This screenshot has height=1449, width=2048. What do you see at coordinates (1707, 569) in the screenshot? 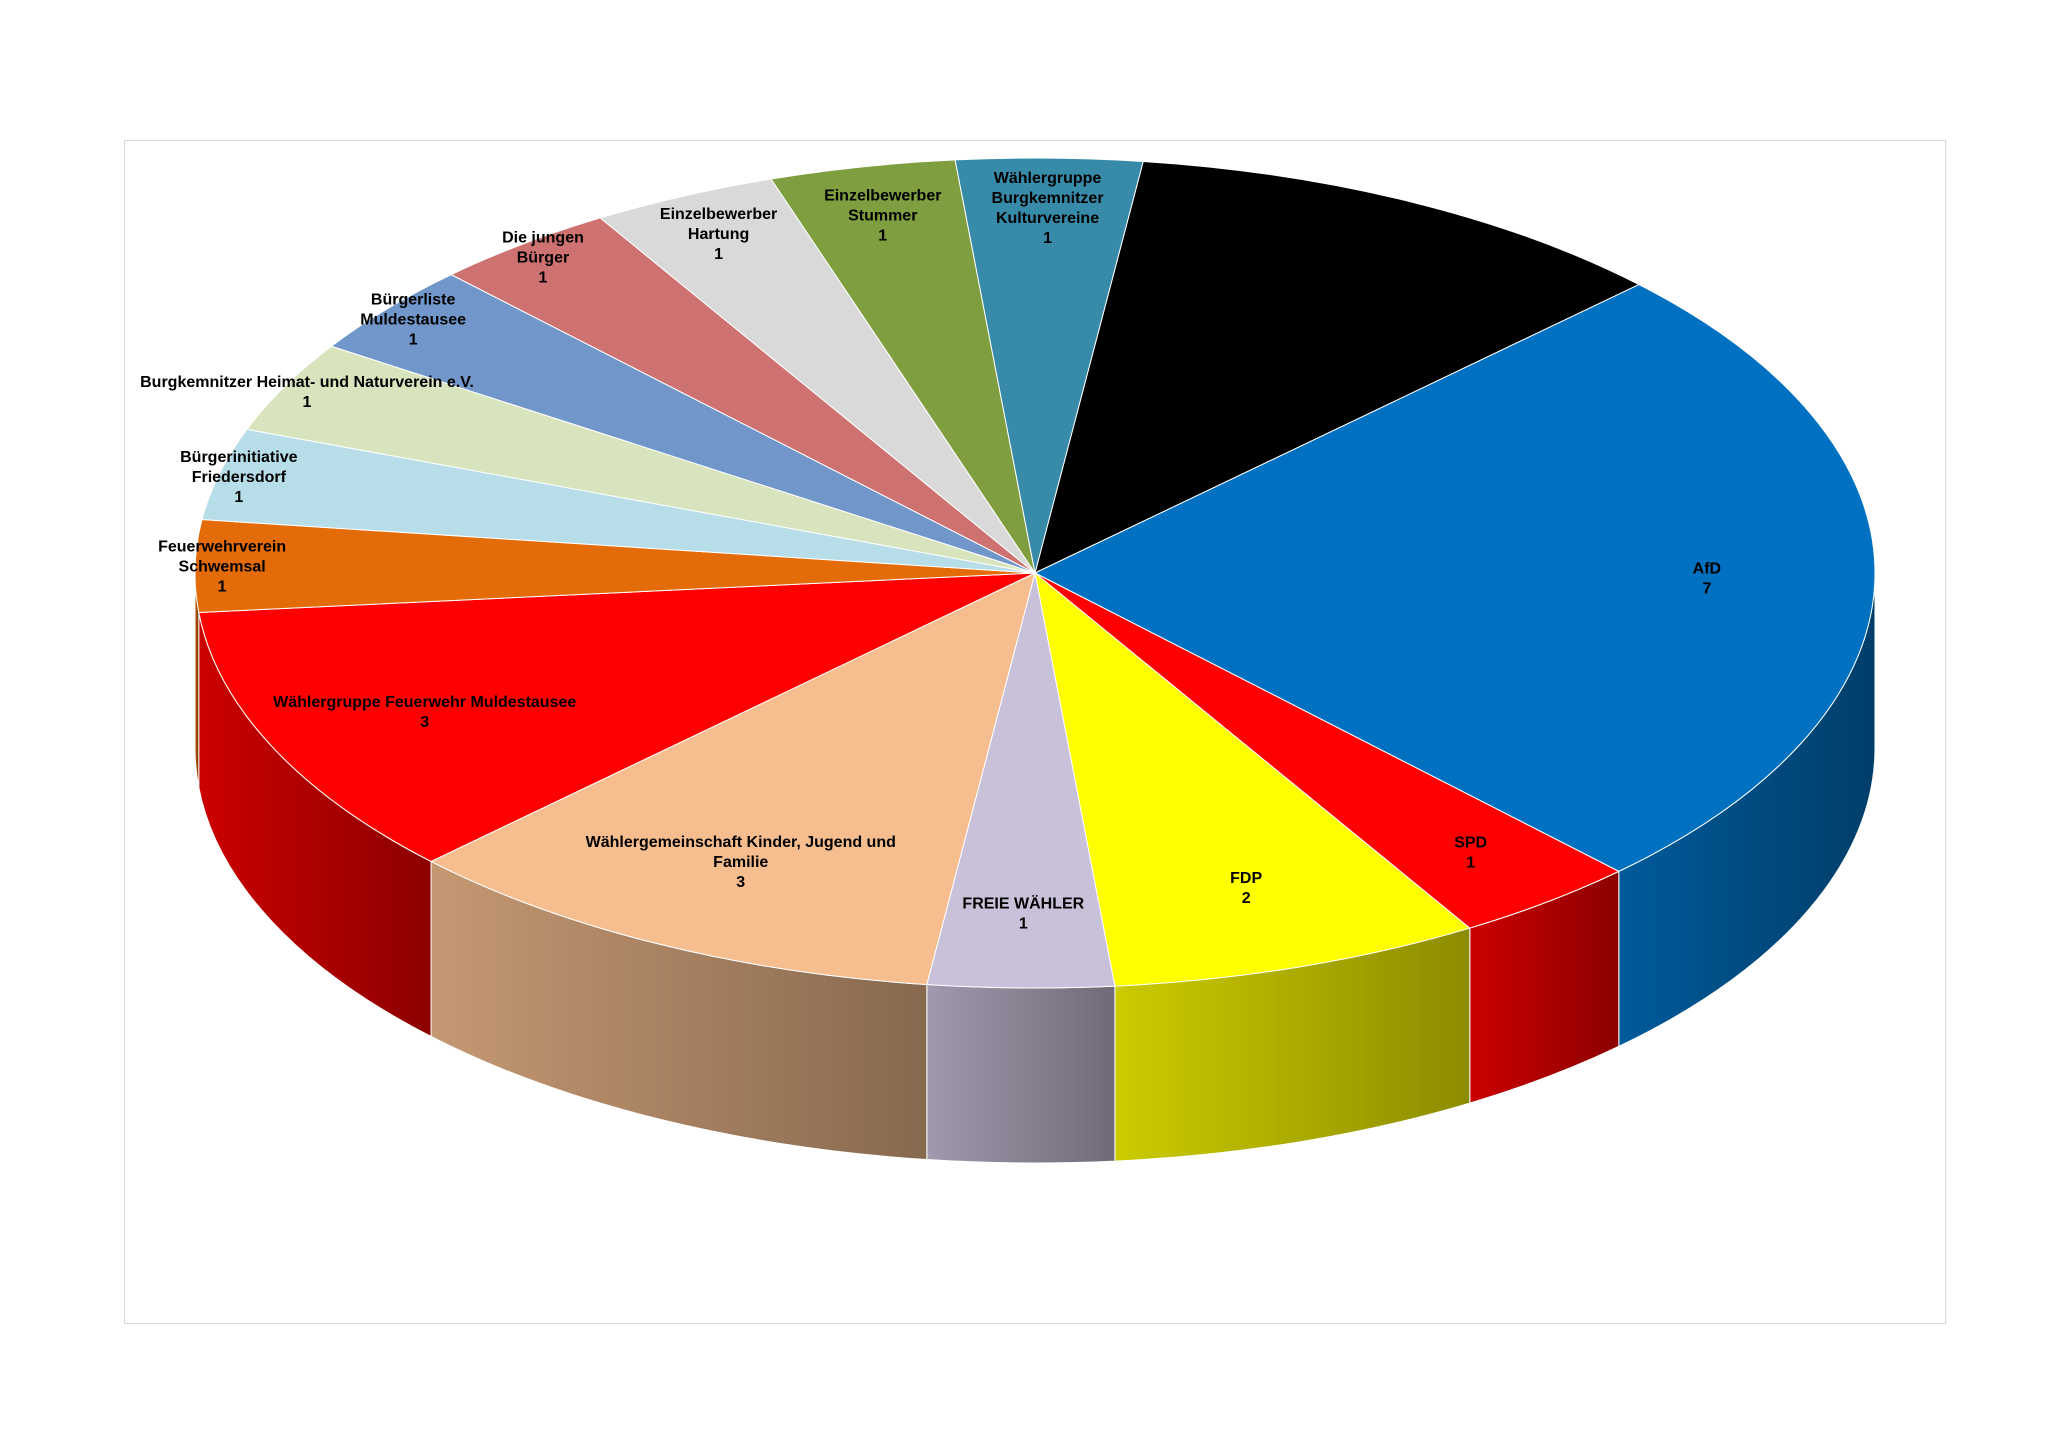
I see `slice-label-name: AfD` at bounding box center [1707, 569].